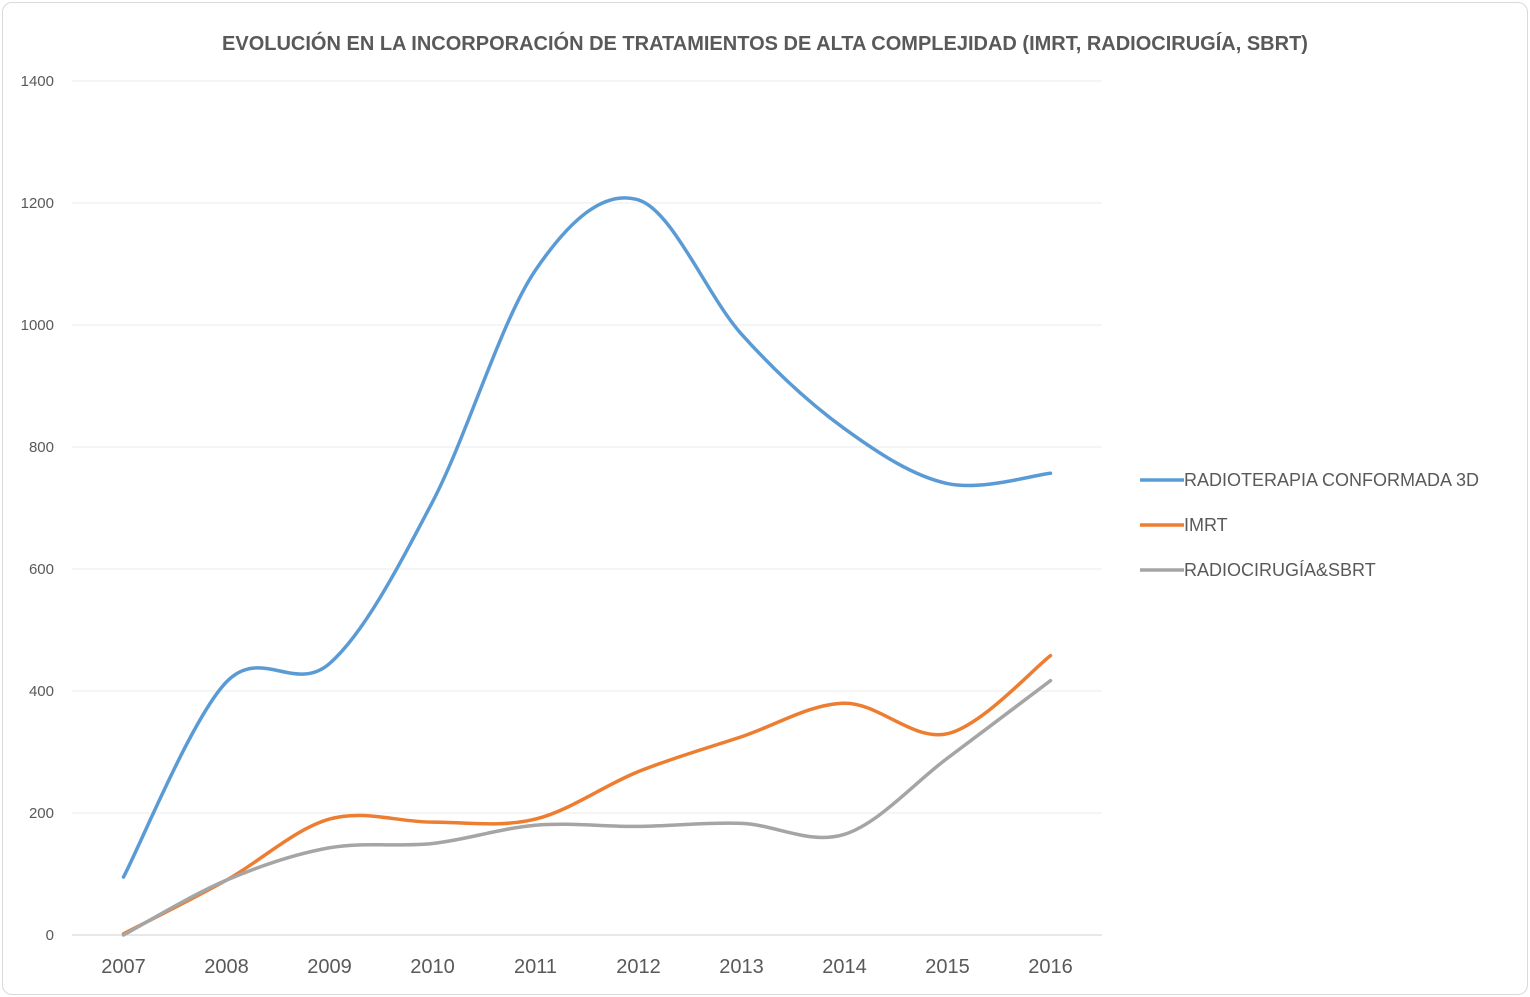 This screenshot has width=1530, height=997. I want to click on x-tick-label: 2008, so click(226, 967).